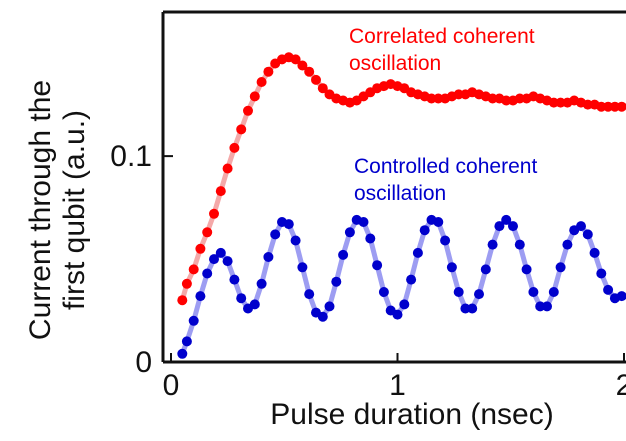  I want to click on y-axis-title-line-1: Current through the, so click(40, 210).